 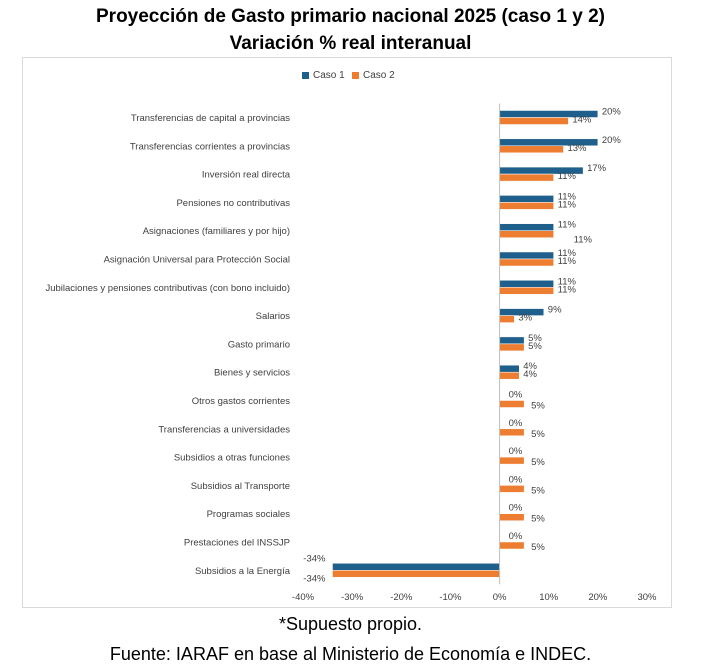 What do you see at coordinates (401, 597) in the screenshot?
I see `x-tick-label: -20%` at bounding box center [401, 597].